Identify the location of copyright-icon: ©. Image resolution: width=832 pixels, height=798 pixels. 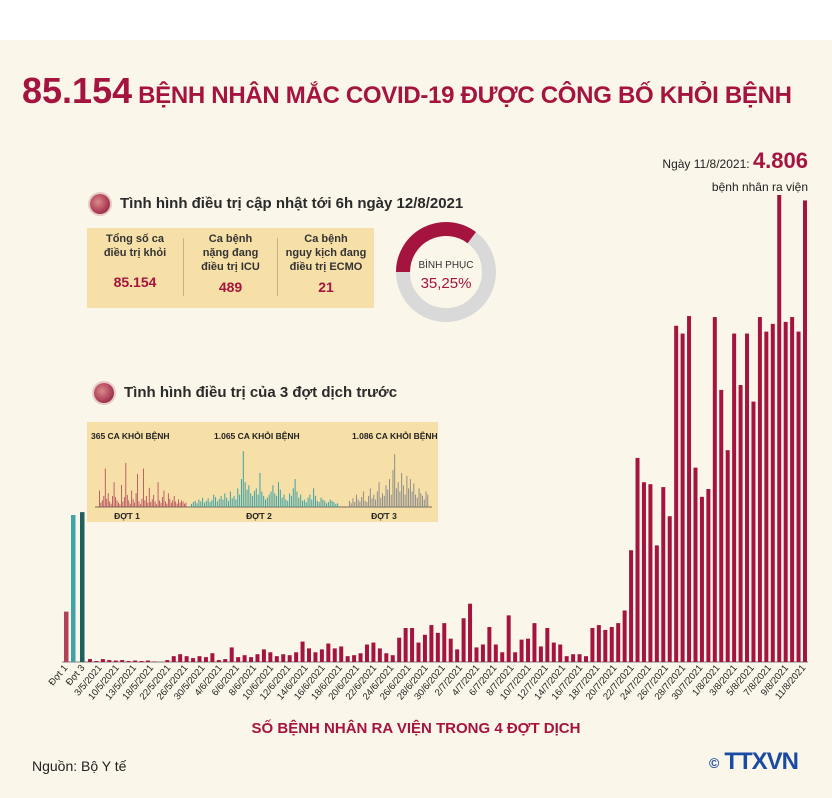
(714, 762).